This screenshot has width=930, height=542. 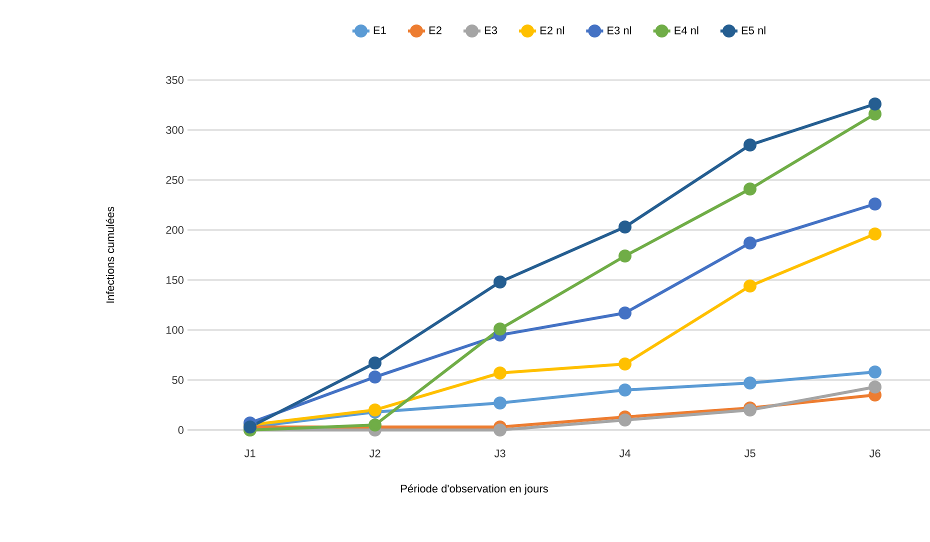 I want to click on y-tick-label: 350, so click(x=175, y=80).